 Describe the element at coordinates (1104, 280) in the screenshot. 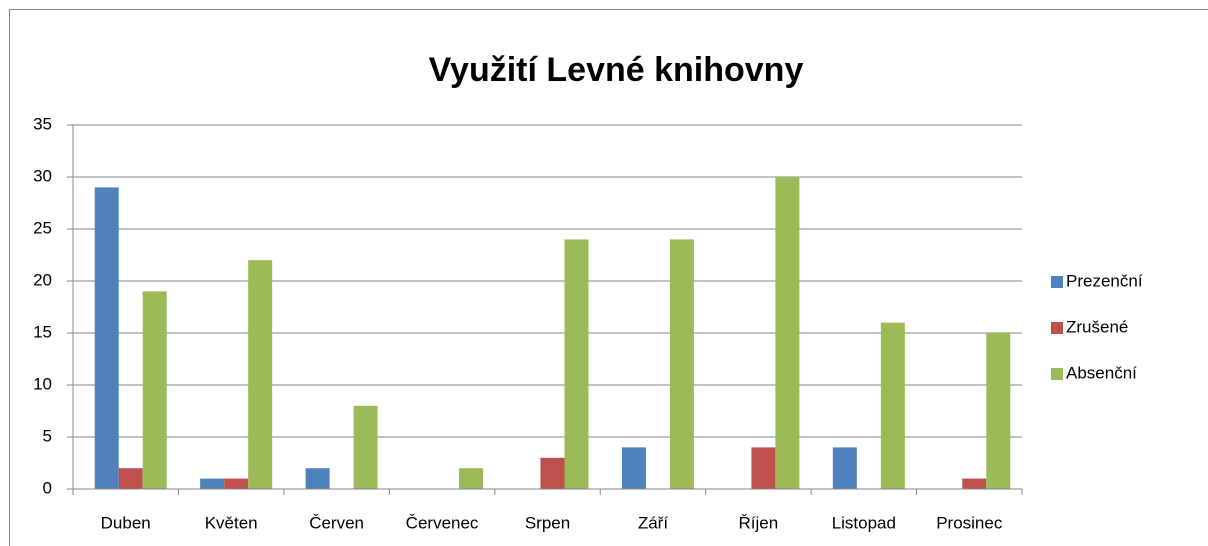

I see `legend-label: Prezenční` at that location.